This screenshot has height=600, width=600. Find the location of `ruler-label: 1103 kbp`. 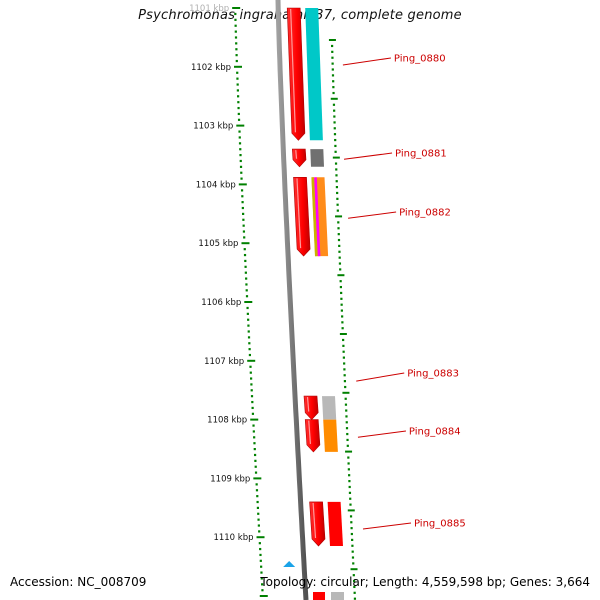

ruler-label: 1103 kbp is located at coordinates (213, 127).